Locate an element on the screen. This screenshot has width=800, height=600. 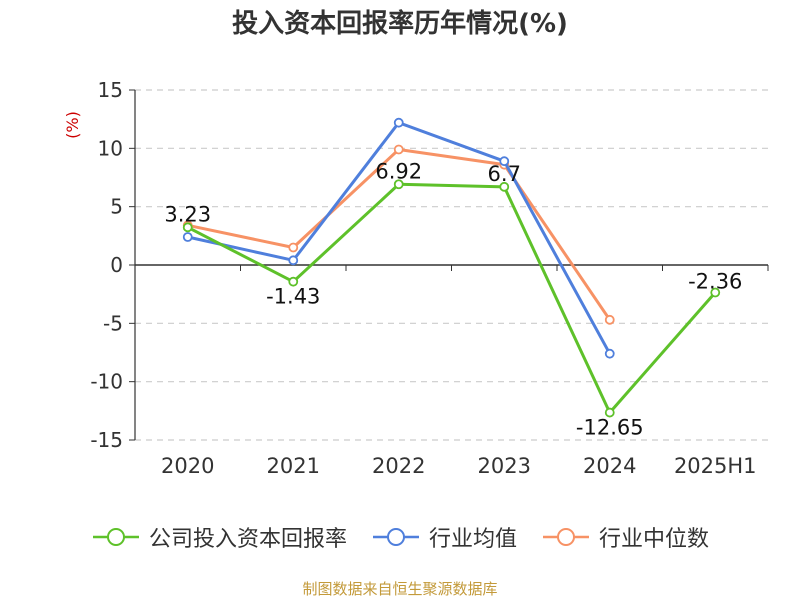
legend-label: 行业中位数 is located at coordinates (654, 539).